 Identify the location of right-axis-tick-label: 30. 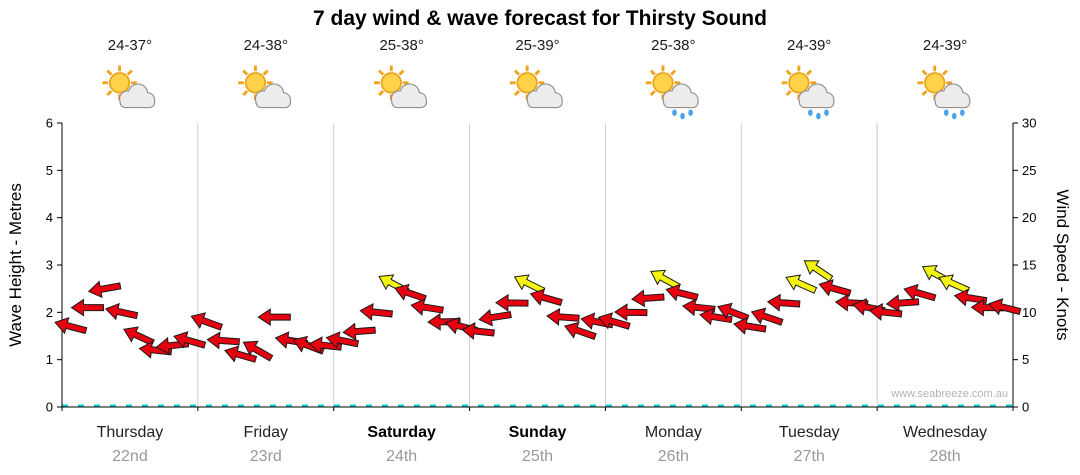
(1029, 123).